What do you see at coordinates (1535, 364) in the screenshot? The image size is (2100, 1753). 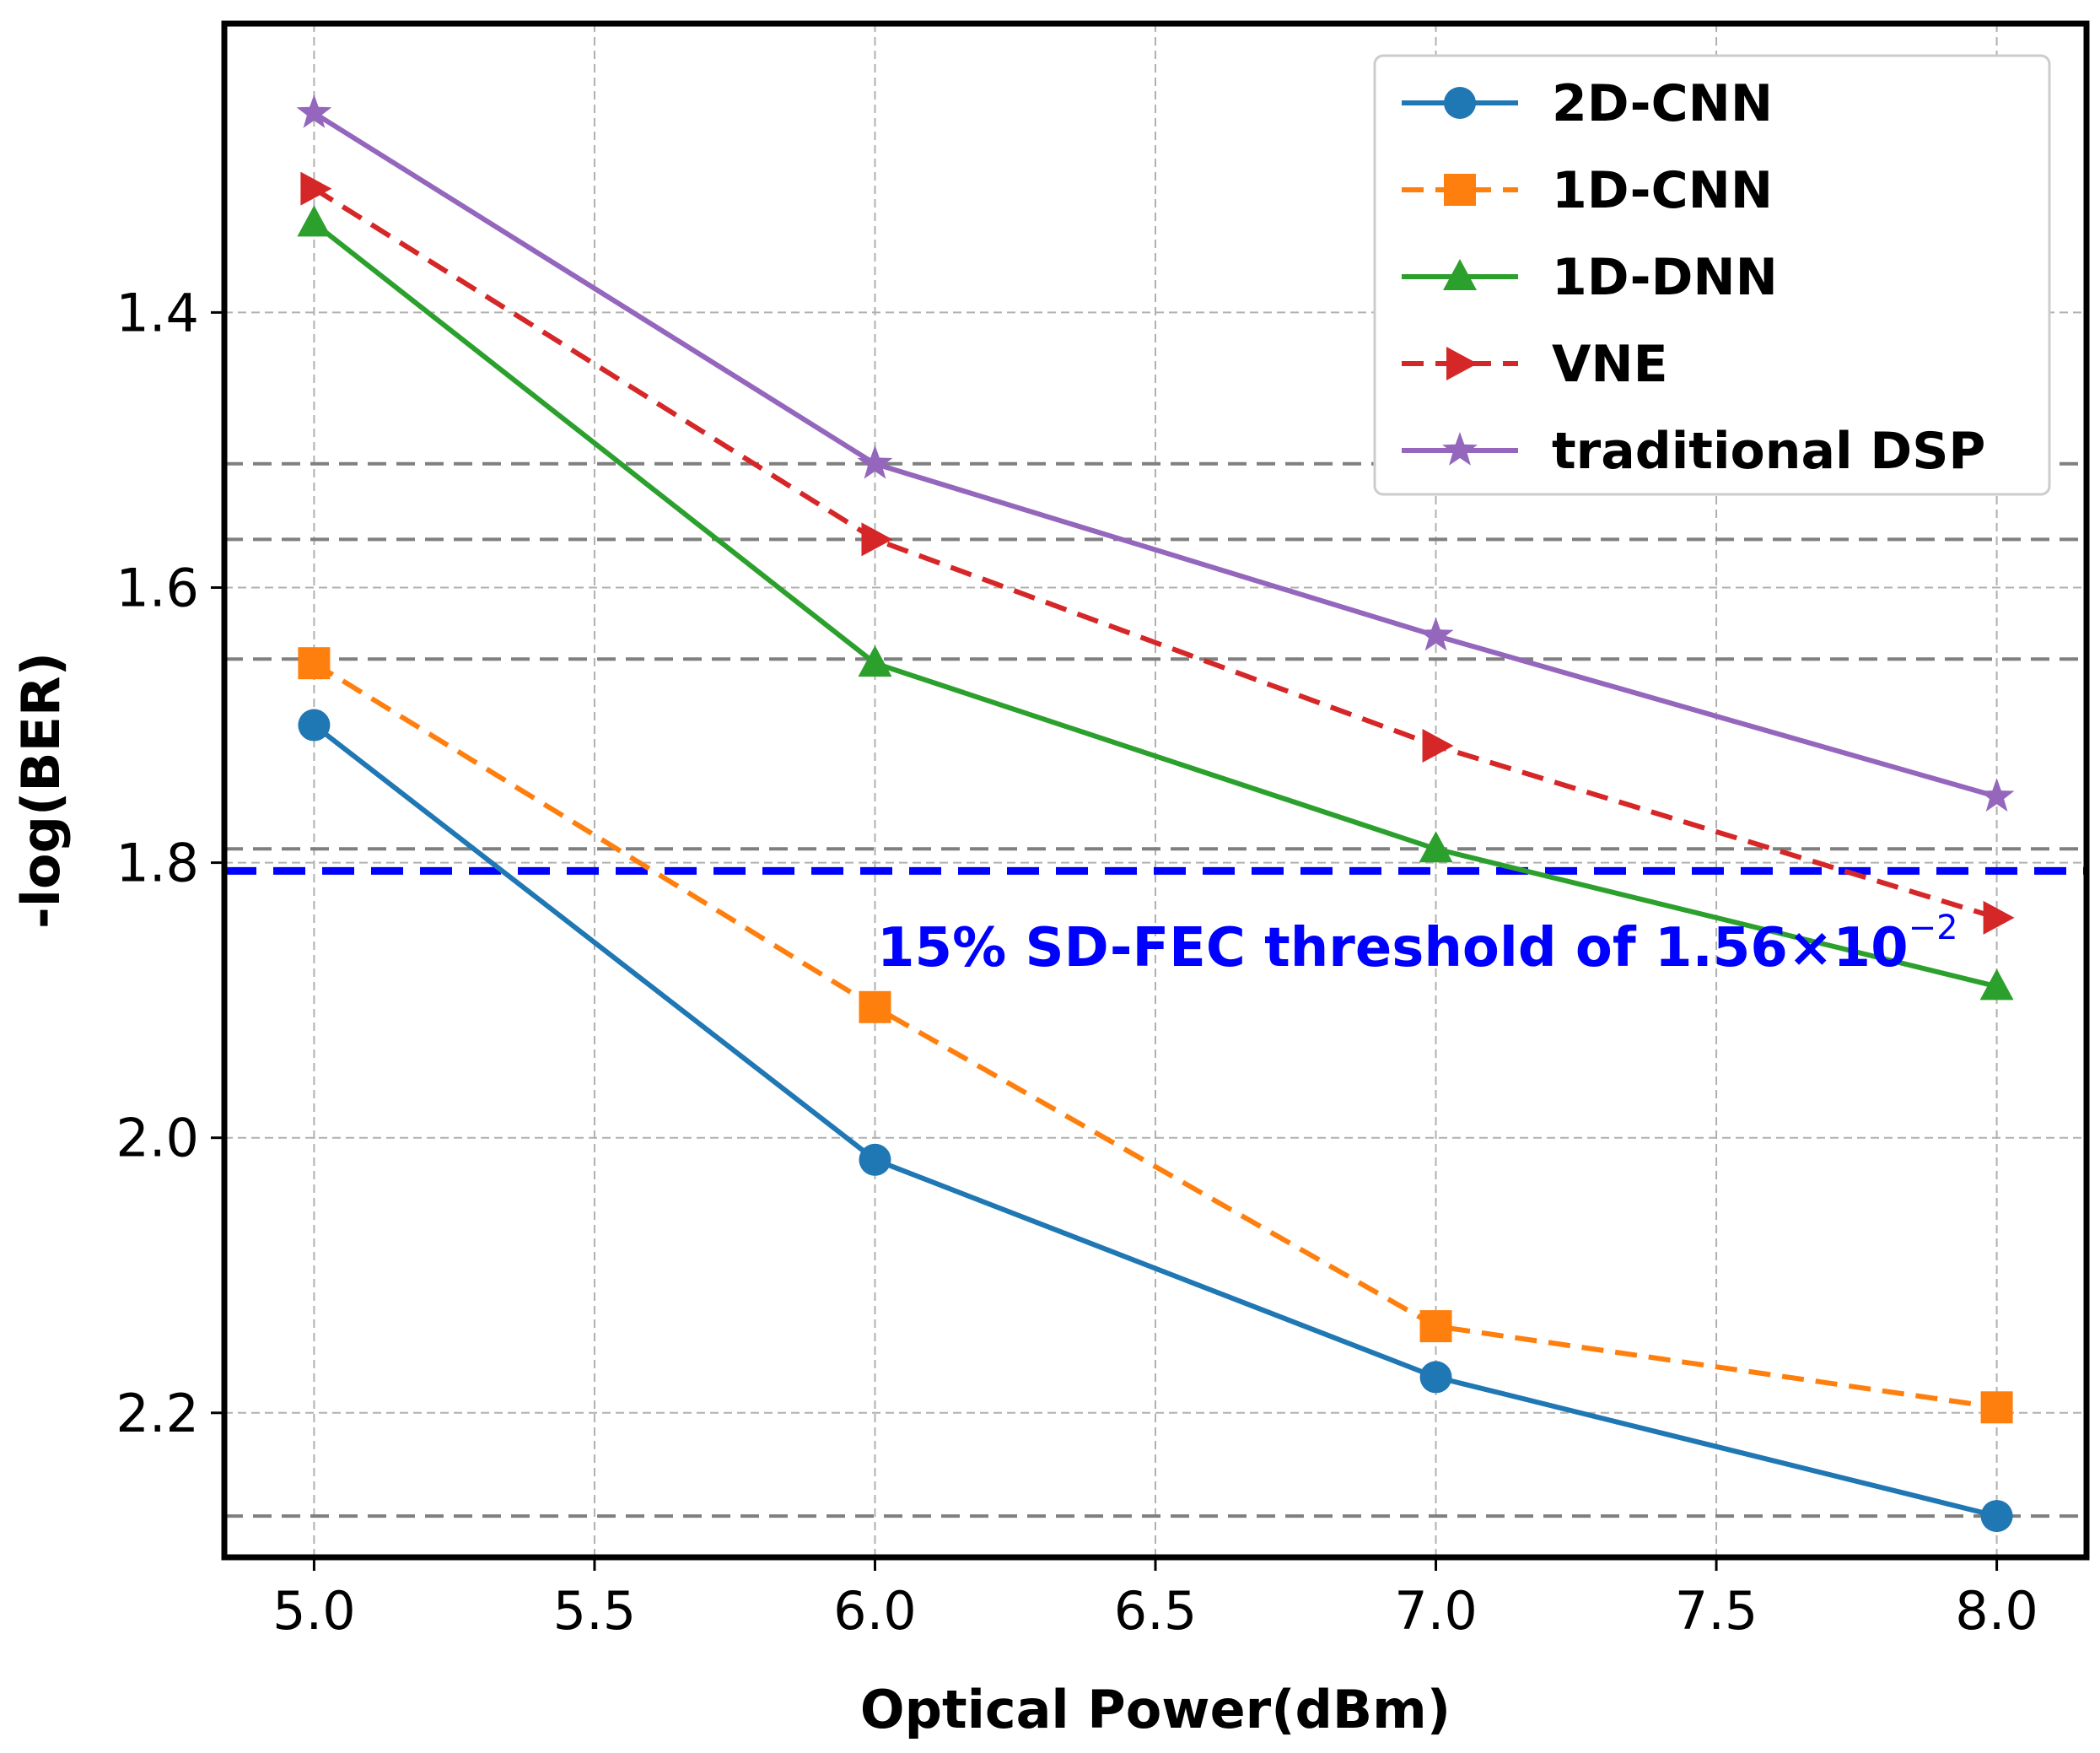 I see `legend-item: VNE` at bounding box center [1535, 364].